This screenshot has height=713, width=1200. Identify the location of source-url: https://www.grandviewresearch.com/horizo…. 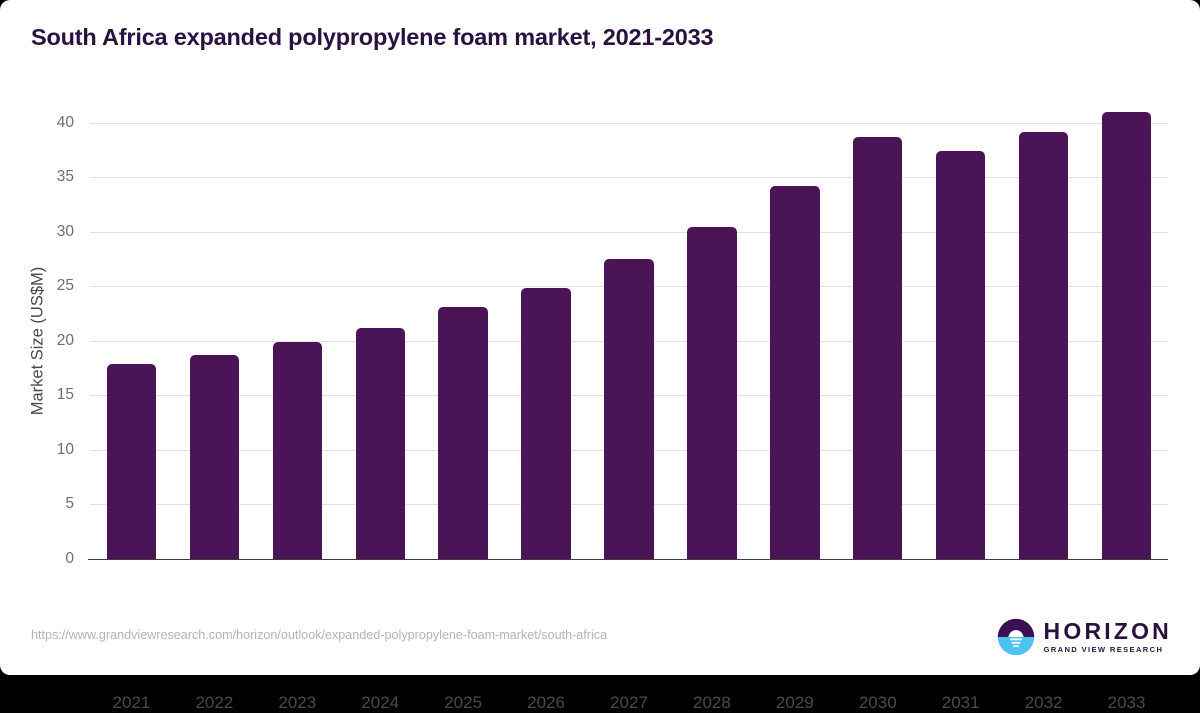
(319, 635).